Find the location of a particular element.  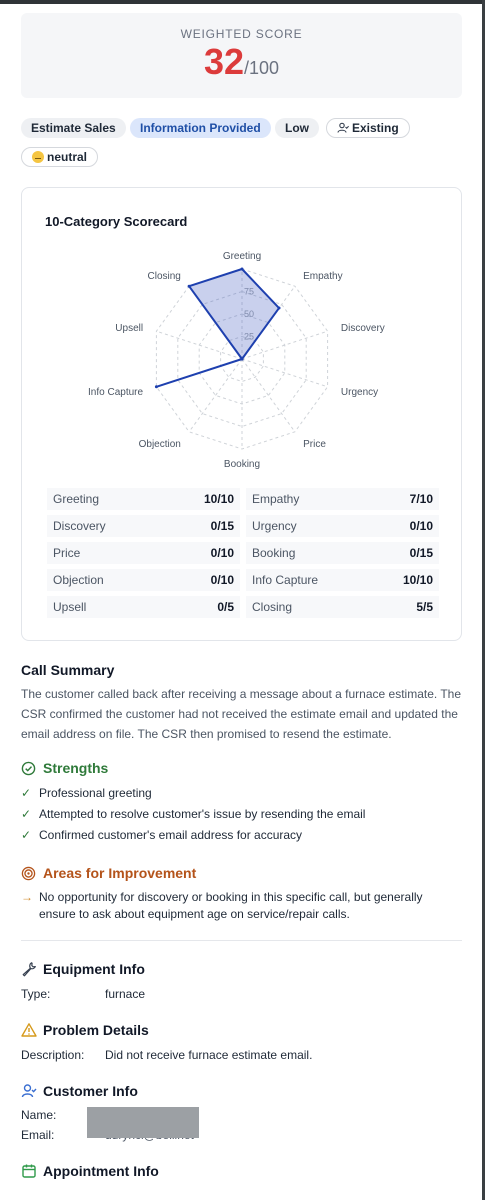

radar-category-label: Empathy is located at coordinates (322, 276).